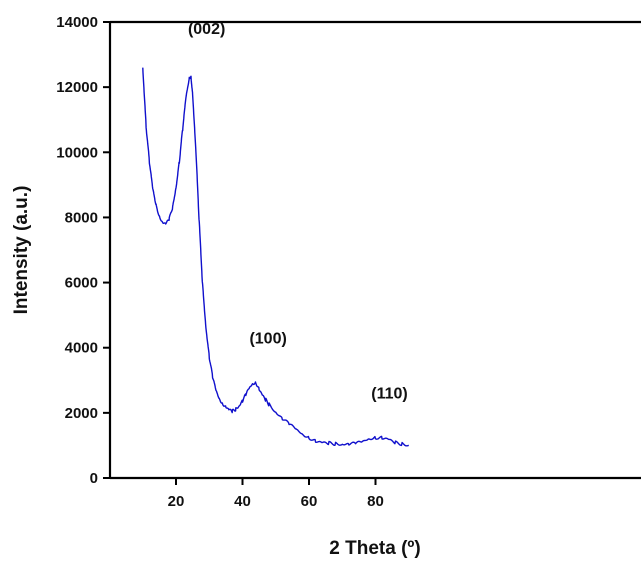 The width and height of the screenshot is (641, 562). Describe the element at coordinates (309, 501) in the screenshot. I see `x-tick-label: 60` at that location.